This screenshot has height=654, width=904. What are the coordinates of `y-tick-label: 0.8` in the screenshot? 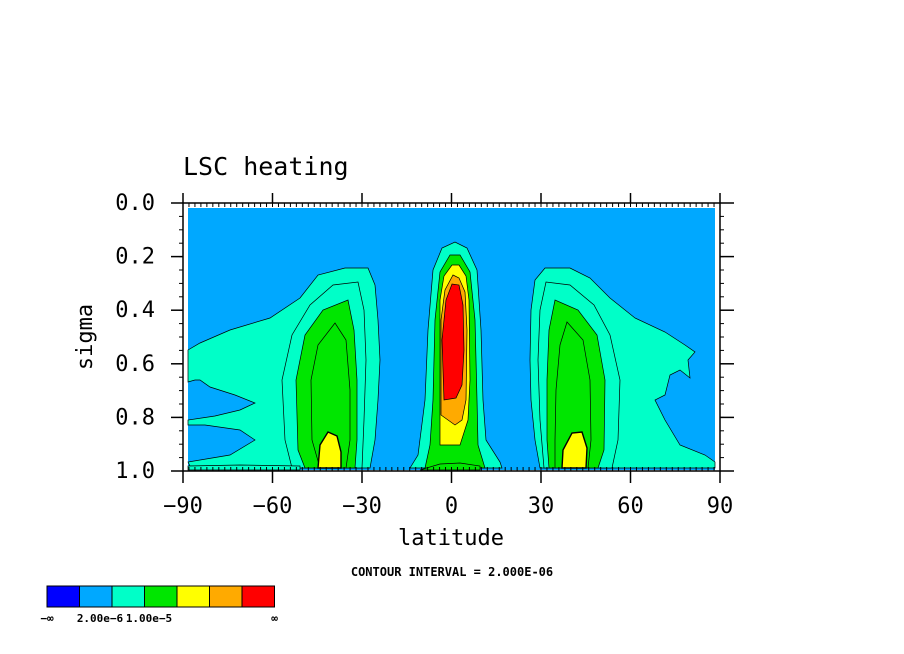 It's located at (135, 417).